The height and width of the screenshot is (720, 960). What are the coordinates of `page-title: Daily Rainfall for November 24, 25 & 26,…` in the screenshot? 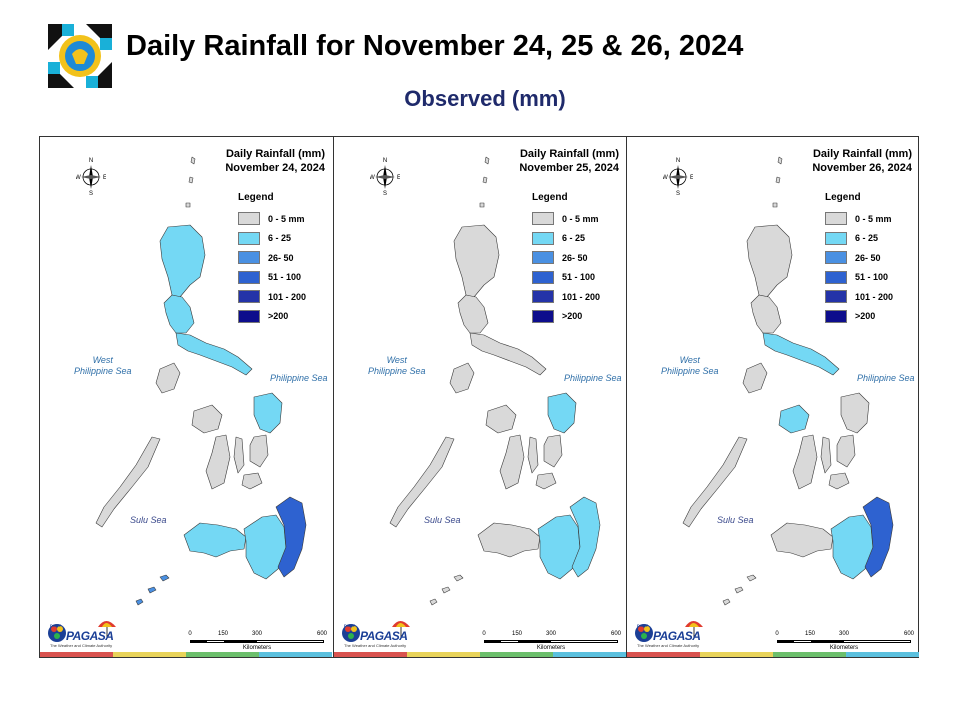 It's located at (435, 46).